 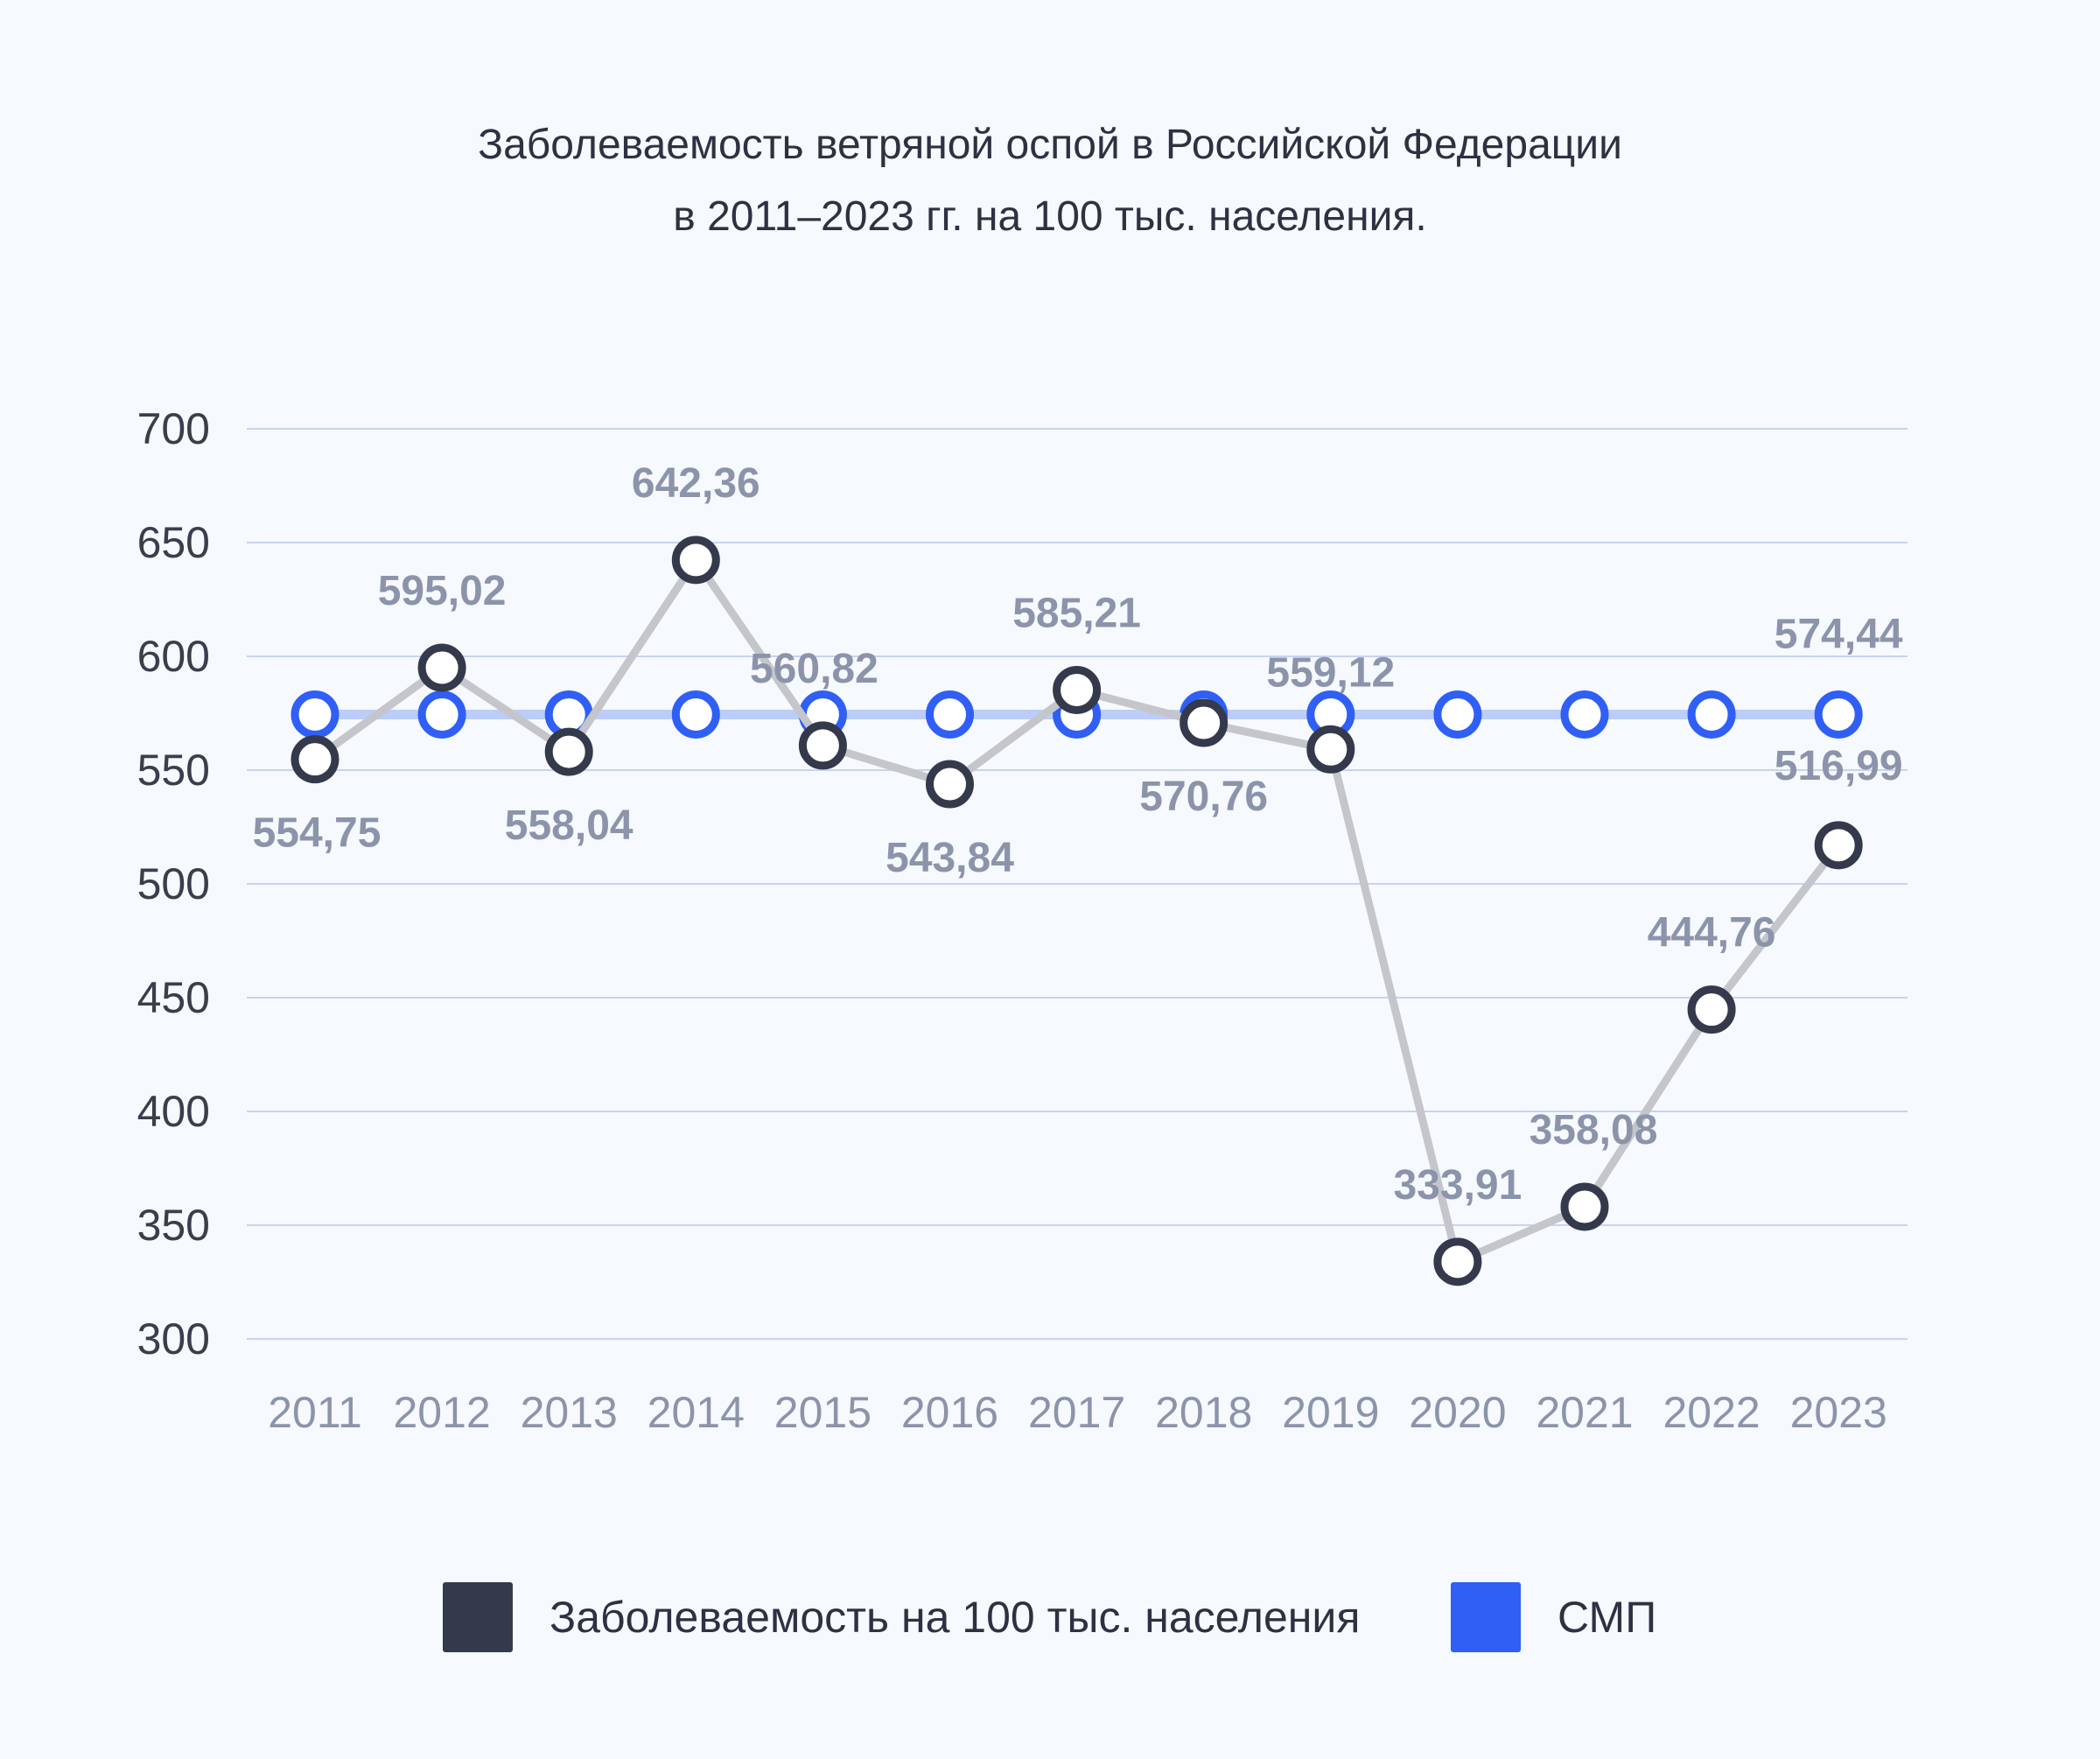 I want to click on incidence-point-2017, so click(x=1077, y=689).